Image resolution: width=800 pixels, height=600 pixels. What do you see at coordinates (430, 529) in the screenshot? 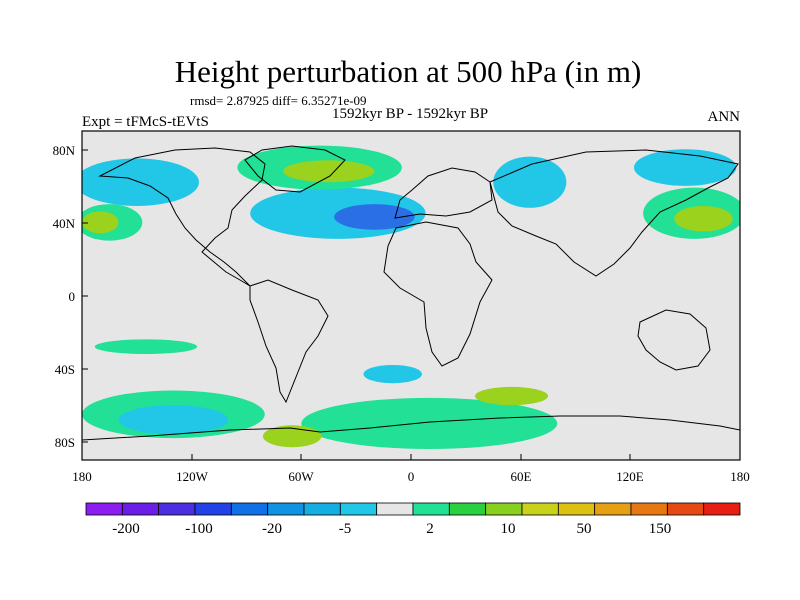
I see `colorbar-label: 2` at bounding box center [430, 529].